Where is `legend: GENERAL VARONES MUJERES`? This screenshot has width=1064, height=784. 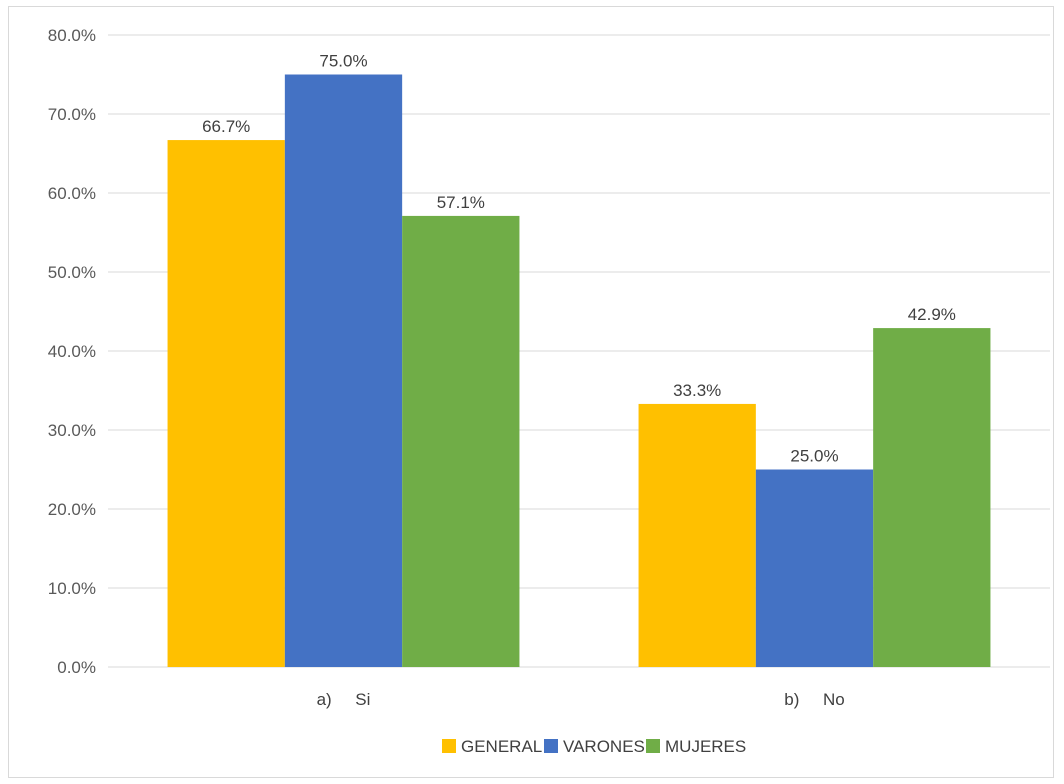
legend: GENERAL VARONES MUJERES is located at coordinates (594, 746).